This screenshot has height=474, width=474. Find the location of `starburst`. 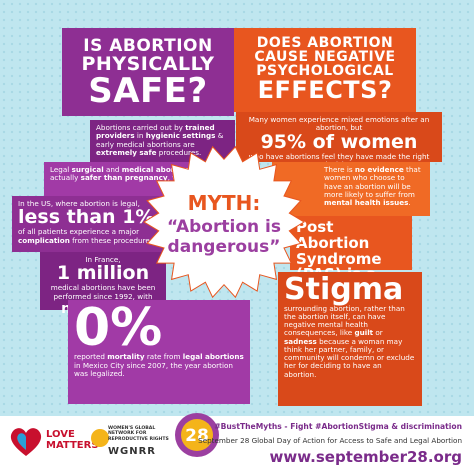

starburst is located at coordinates (224, 222).